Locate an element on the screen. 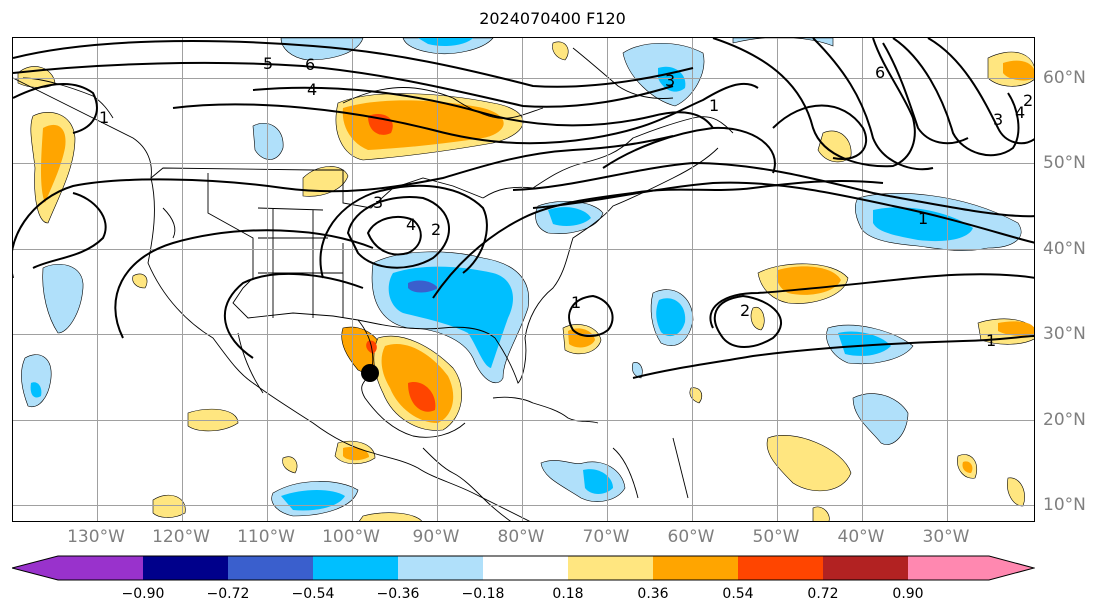 This screenshot has width=1105, height=615. colorbar-tick-label: −0.54 is located at coordinates (313, 594).